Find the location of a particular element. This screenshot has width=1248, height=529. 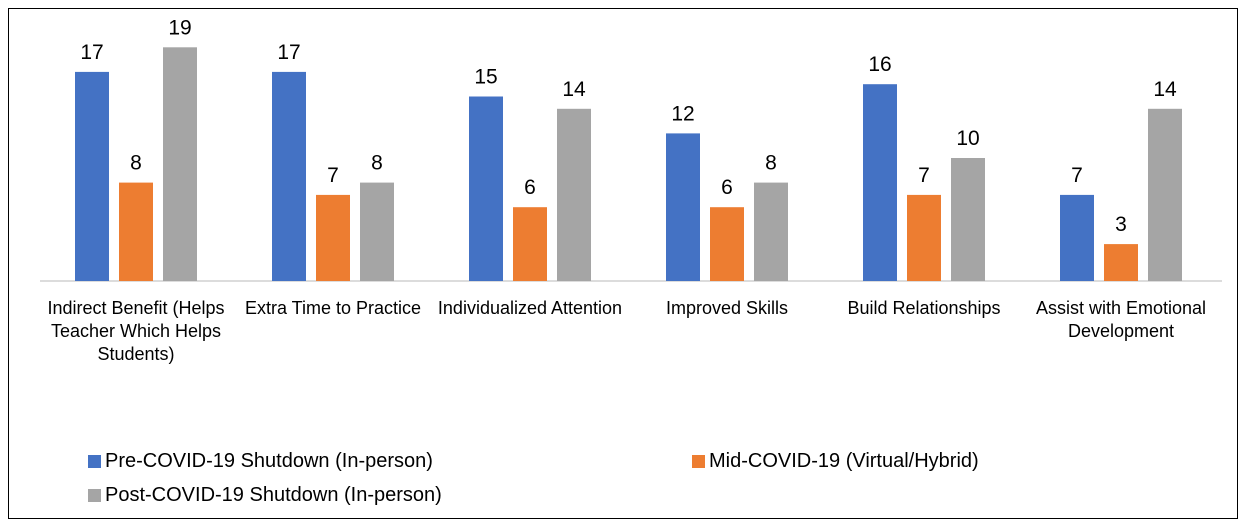

data-label: 19 is located at coordinates (179, 27).